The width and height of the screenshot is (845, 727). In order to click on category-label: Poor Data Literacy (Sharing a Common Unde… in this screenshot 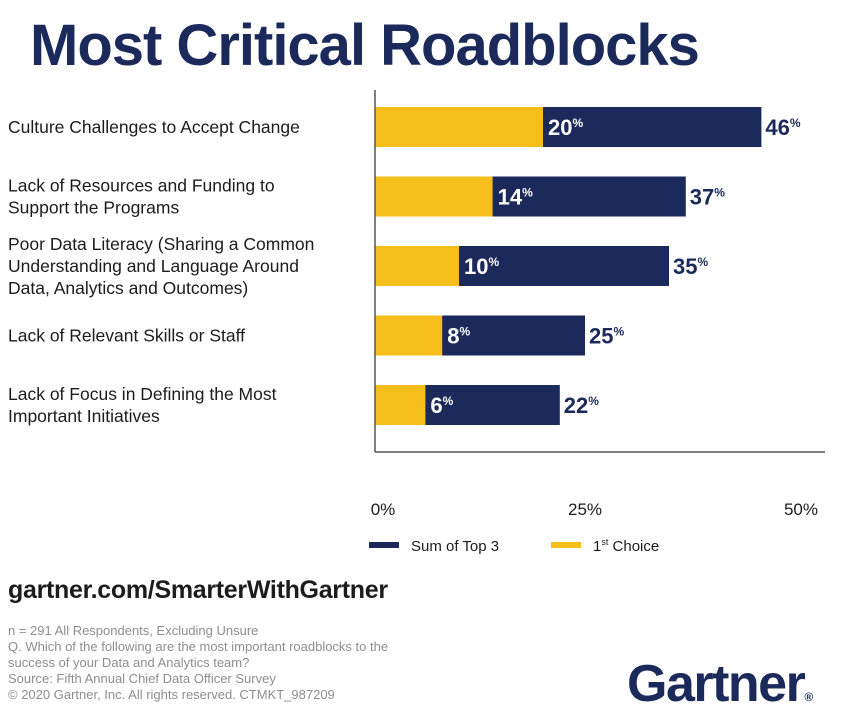, I will do `click(161, 266)`.